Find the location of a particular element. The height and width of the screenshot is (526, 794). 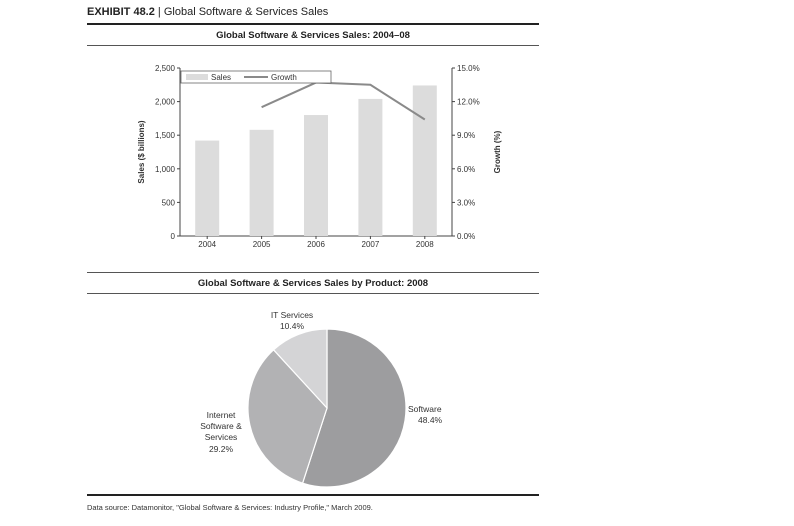

top-rule is located at coordinates (313, 24).